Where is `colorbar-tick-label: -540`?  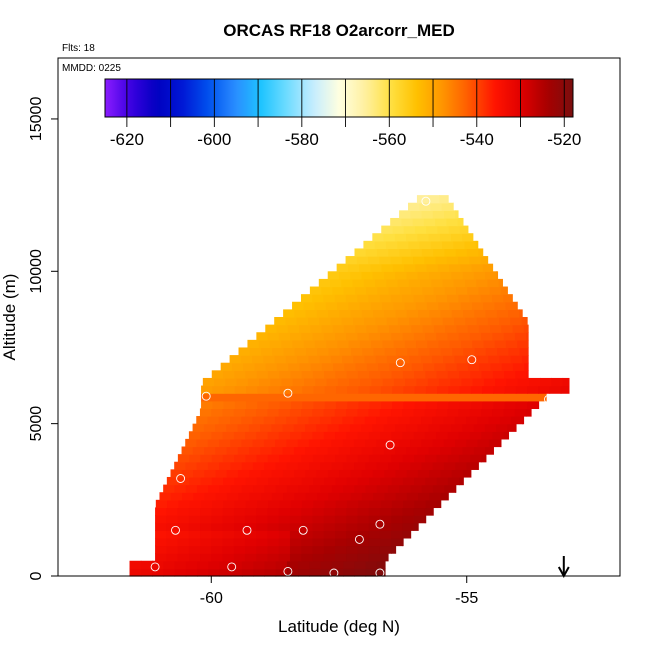 colorbar-tick-label: -540 is located at coordinates (477, 139).